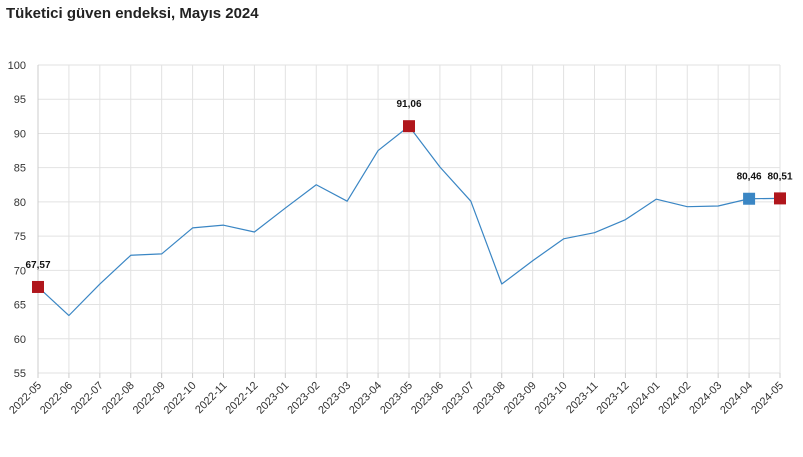  What do you see at coordinates (272, 398) in the screenshot?
I see `x-tick-label: 2023-01` at bounding box center [272, 398].